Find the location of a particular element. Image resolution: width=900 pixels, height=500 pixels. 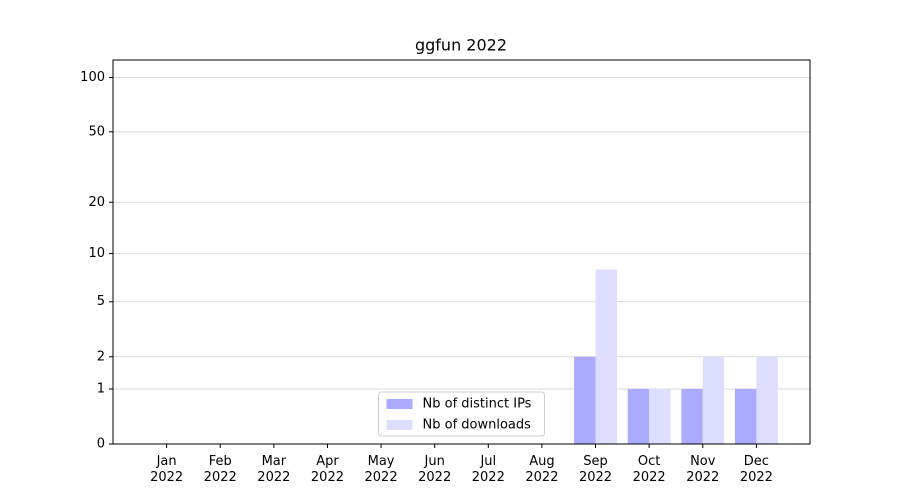

y-tick-label: 20 is located at coordinates (96, 202).